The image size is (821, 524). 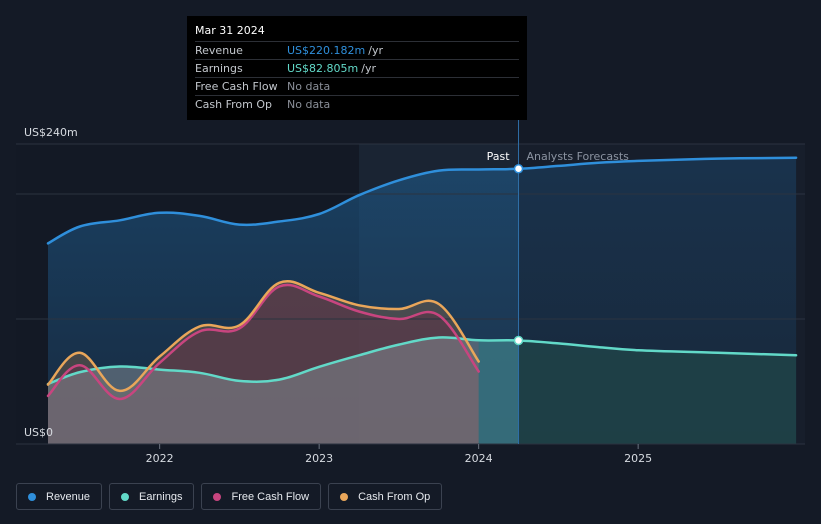 I want to click on earnings-highlight-band, so click(x=498, y=392).